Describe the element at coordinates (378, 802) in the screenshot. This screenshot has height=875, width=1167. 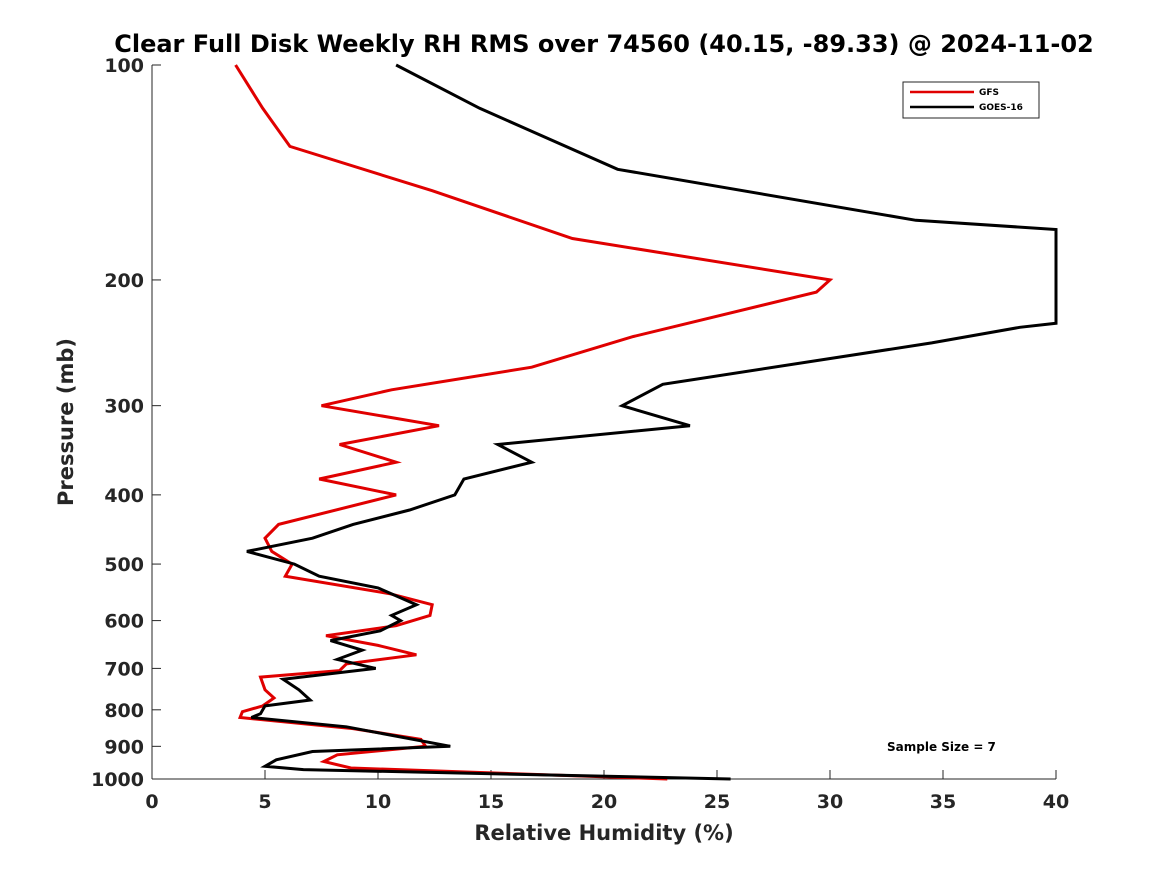
I see `x-tick-label: 10` at that location.